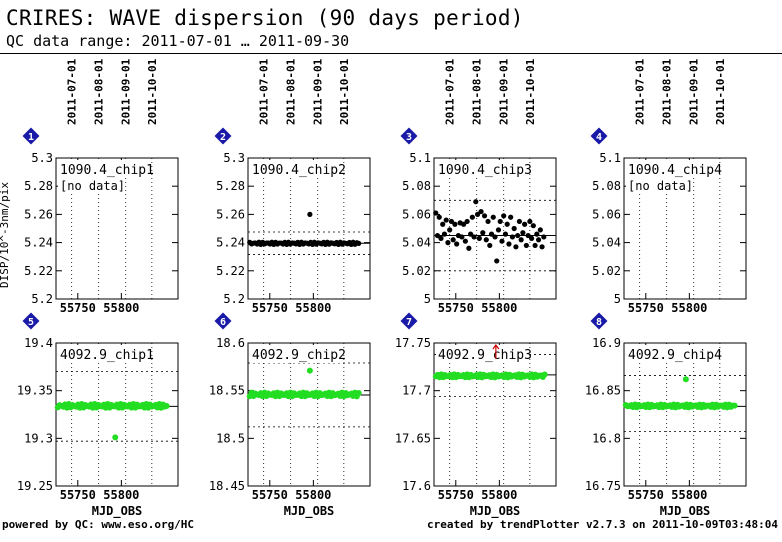 This screenshot has width=782, height=542. Describe the element at coordinates (107, 355) in the screenshot. I see `panel-label: 4092.9_chip1` at that location.